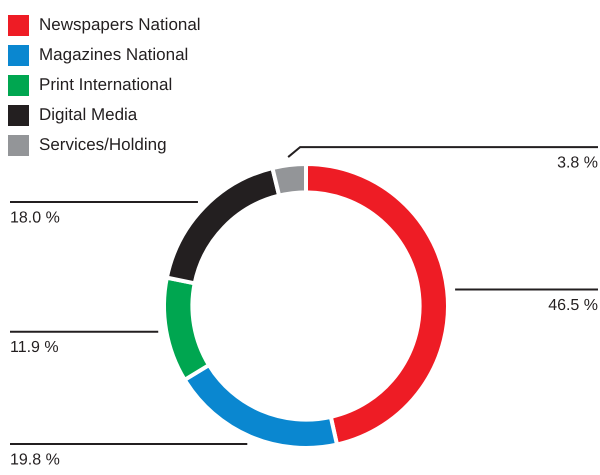 The width and height of the screenshot is (600, 475). Describe the element at coordinates (105, 85) in the screenshot. I see `legend-label: Print International` at that location.